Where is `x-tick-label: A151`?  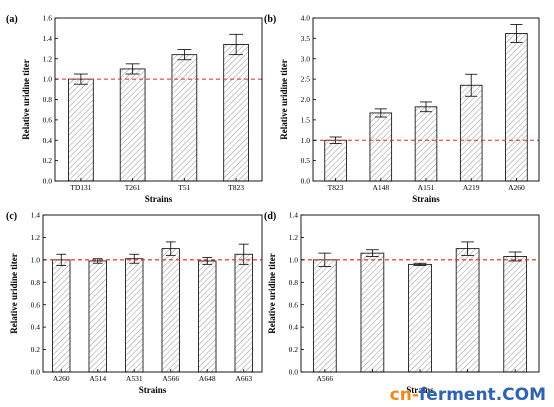
x-tick-label: A151 is located at coordinates (426, 187).